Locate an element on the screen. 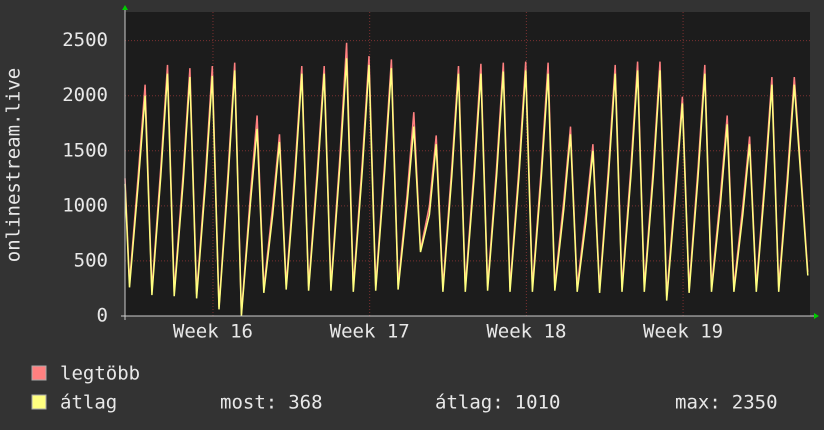 Image resolution: width=824 pixels, height=430 pixels. legend-label: átlag is located at coordinates (88, 403).